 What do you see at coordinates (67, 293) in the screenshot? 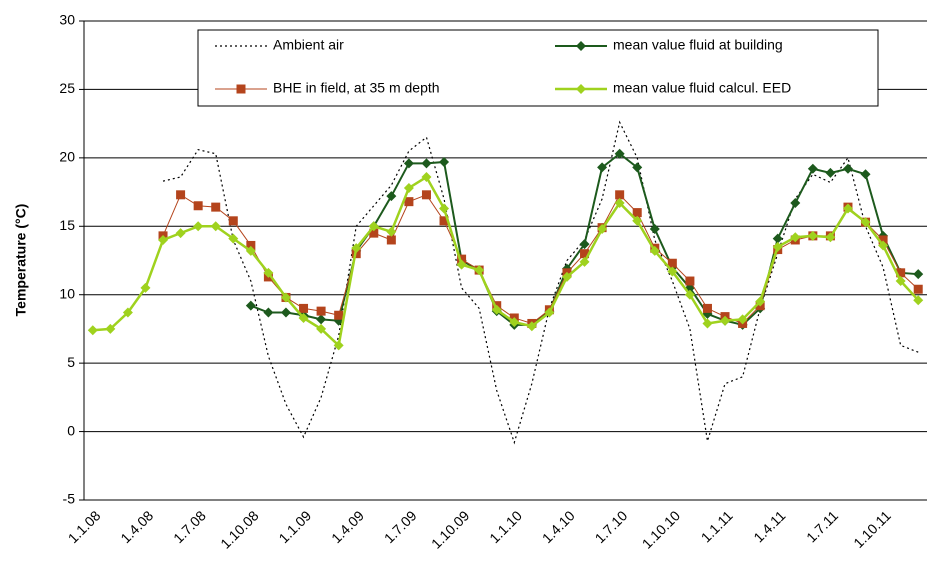
I see `y-tick-label: 10` at bounding box center [67, 293].